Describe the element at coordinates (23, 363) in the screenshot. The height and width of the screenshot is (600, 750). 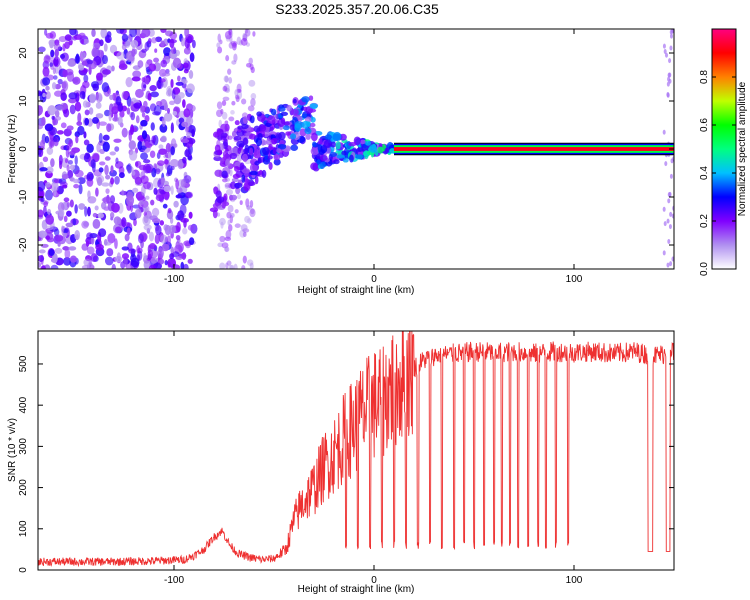
I see `y-tick-label: 500` at that location.